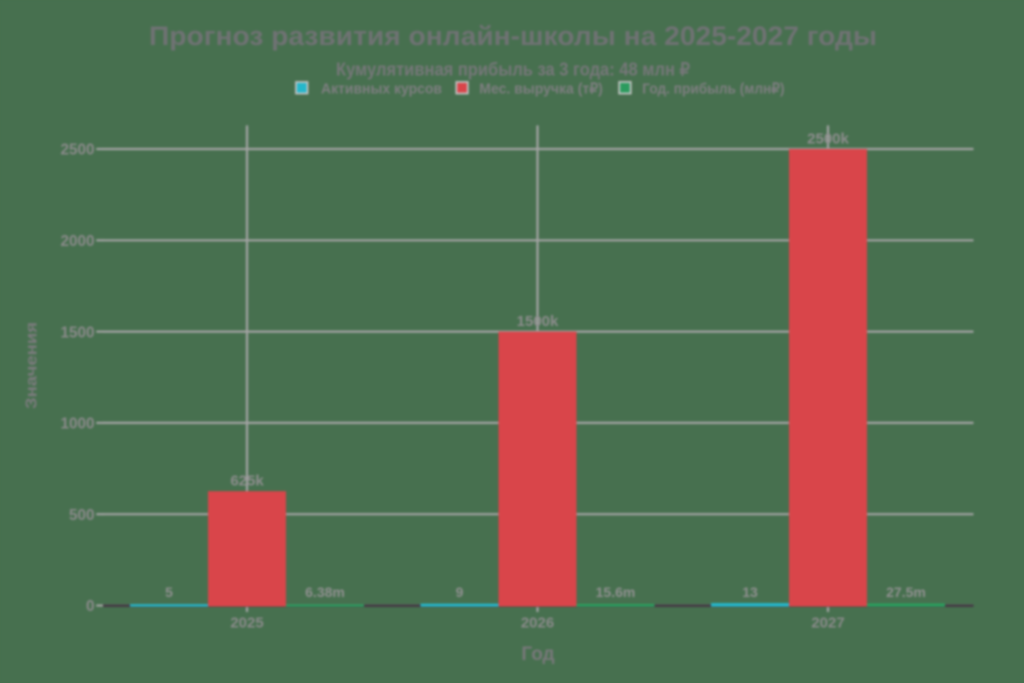 The height and width of the screenshot is (683, 1024). Describe the element at coordinates (460, 592) in the screenshot. I see `svg-text: 9` at that location.